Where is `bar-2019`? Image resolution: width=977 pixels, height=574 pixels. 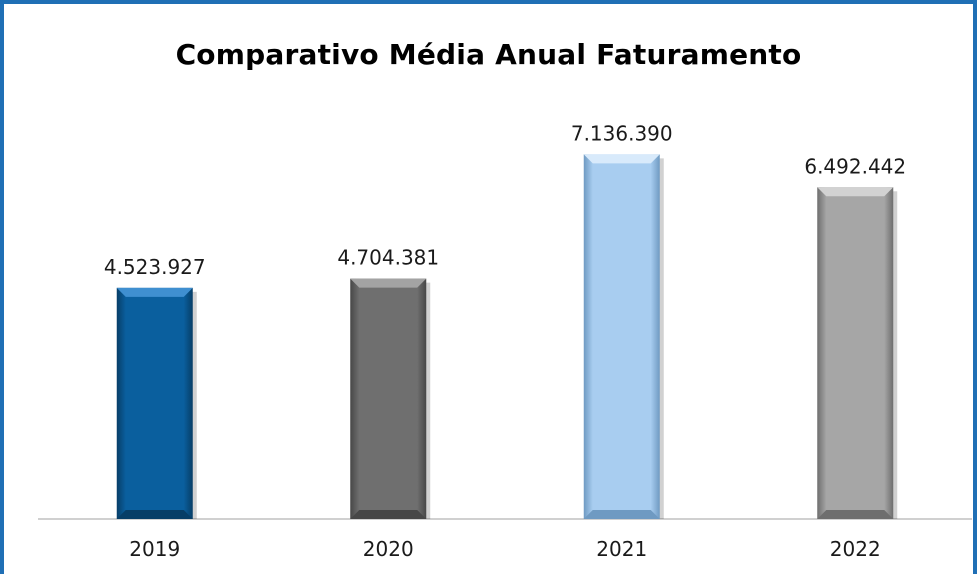 bar-2019 is located at coordinates (156, 403).